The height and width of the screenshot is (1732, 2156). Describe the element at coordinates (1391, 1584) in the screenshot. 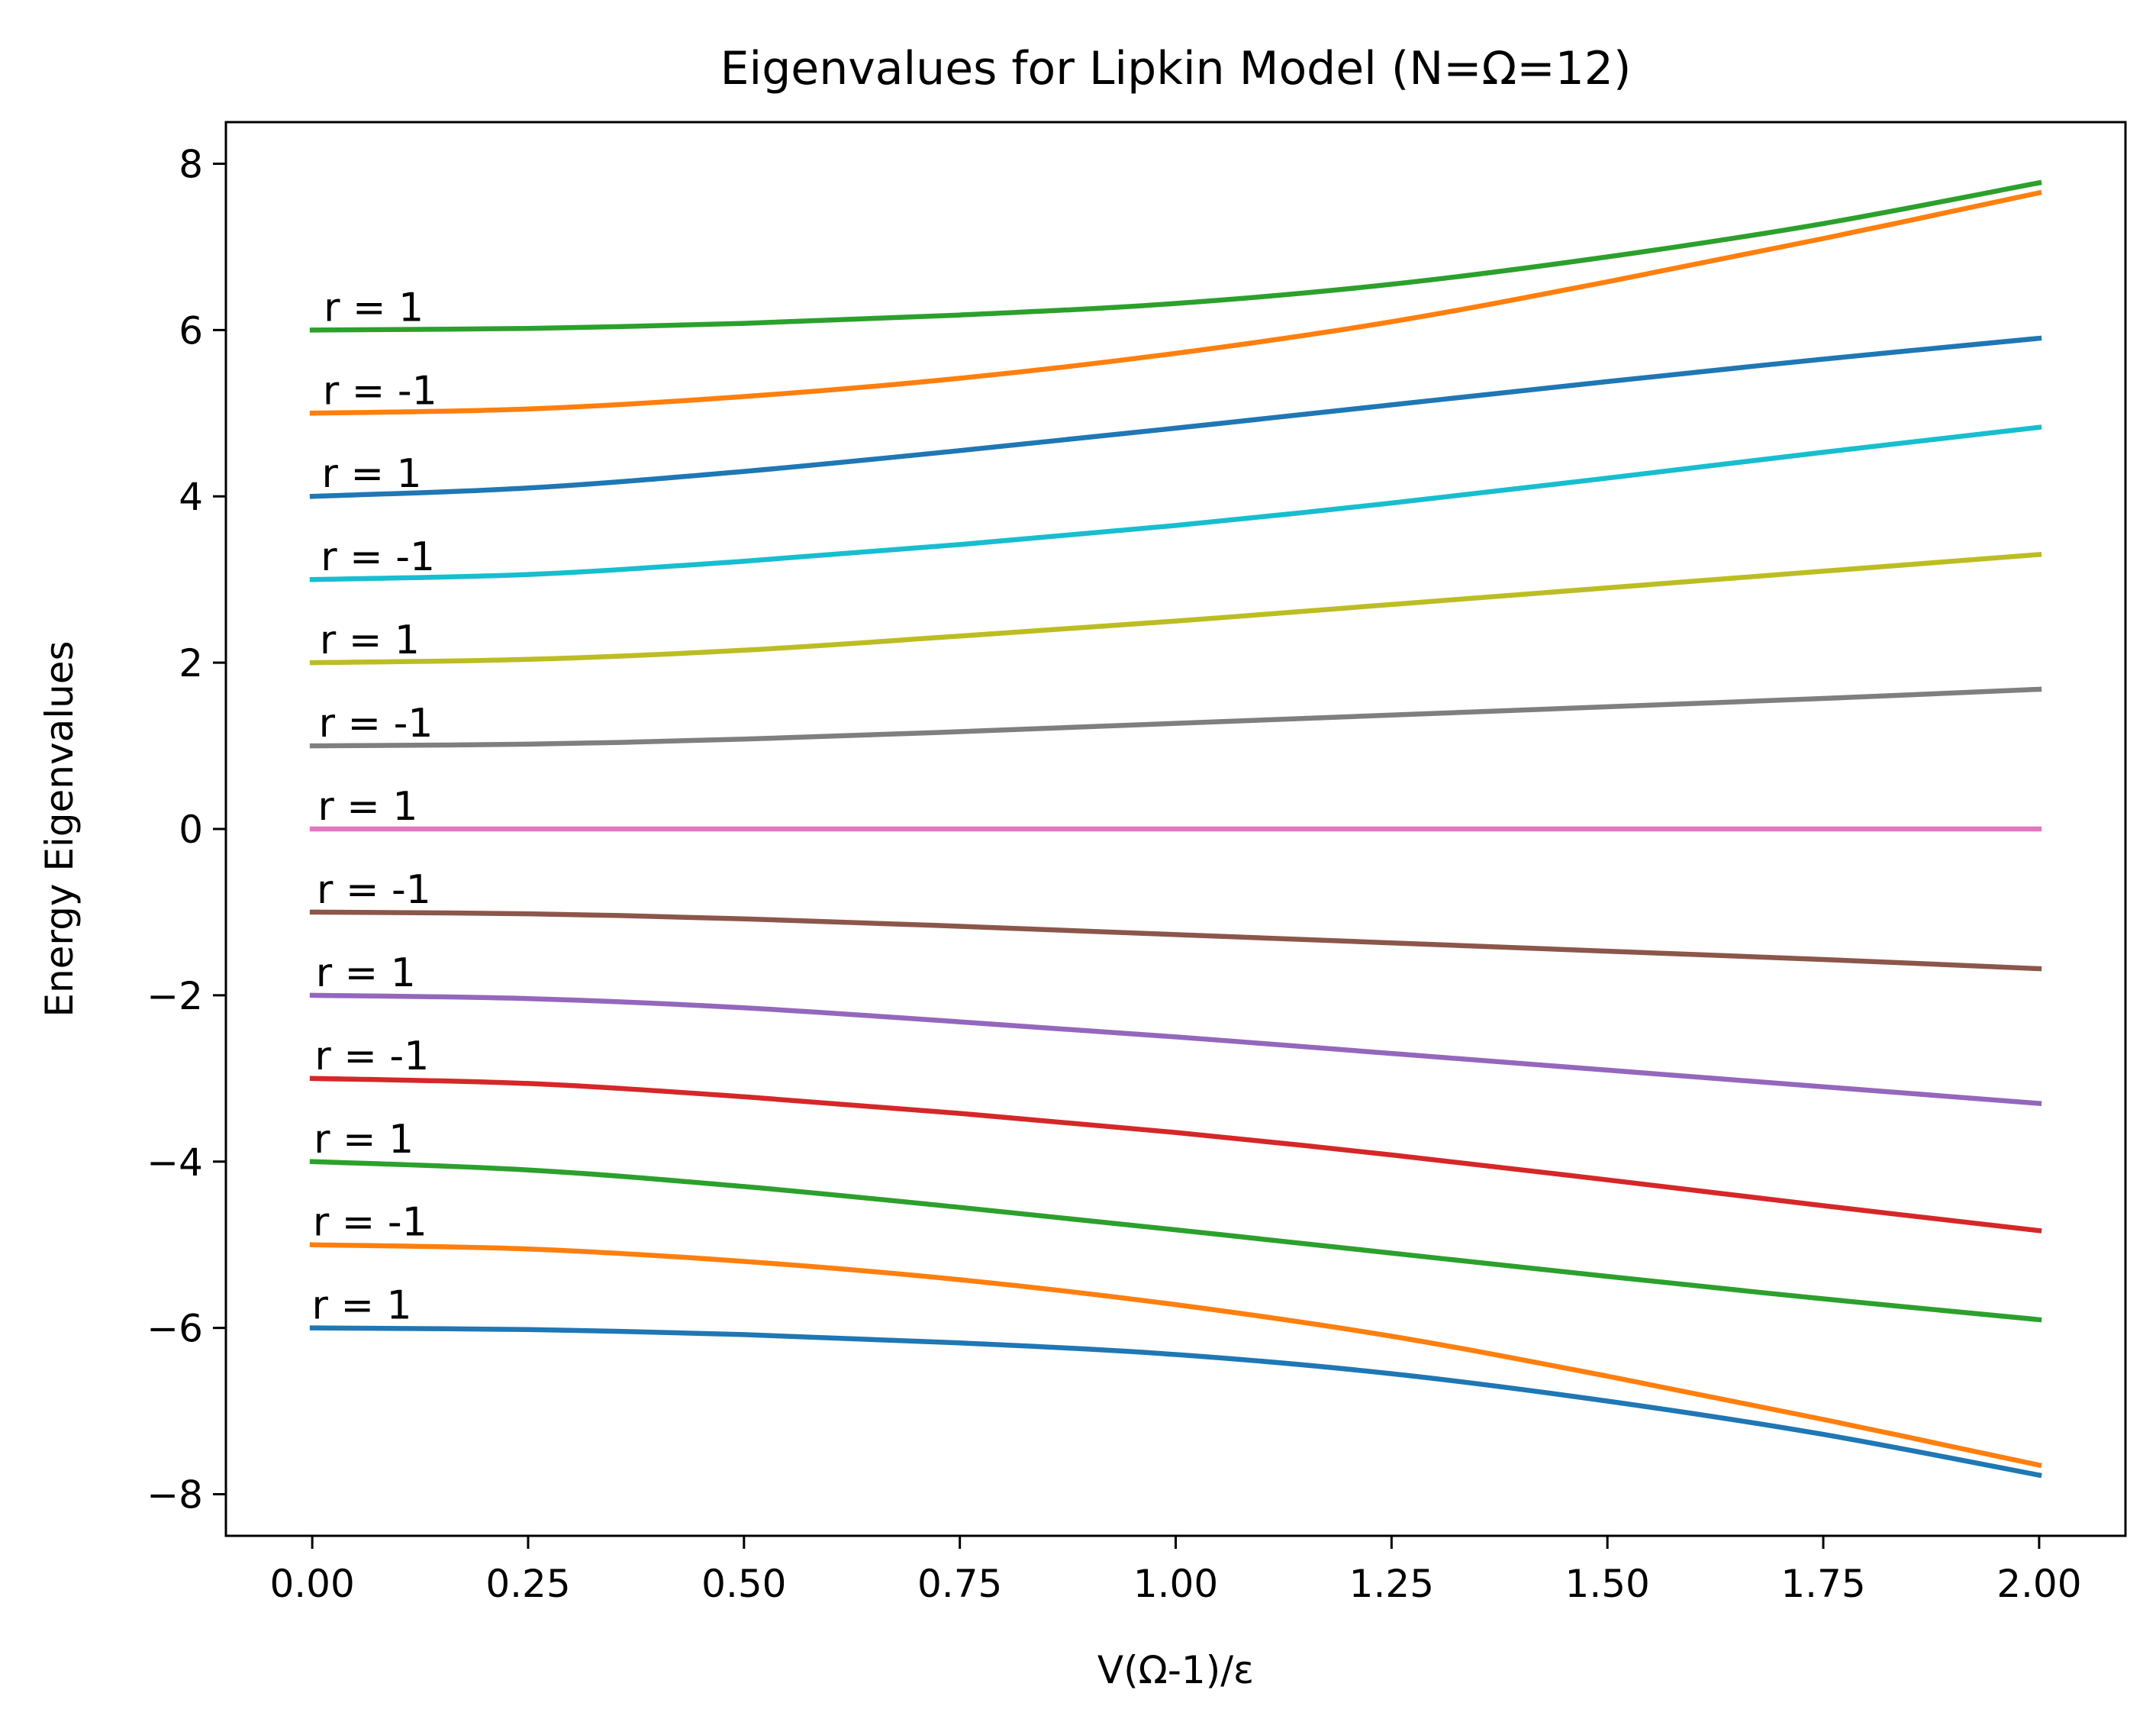

I see `x-tick-label: 1.25` at that location.